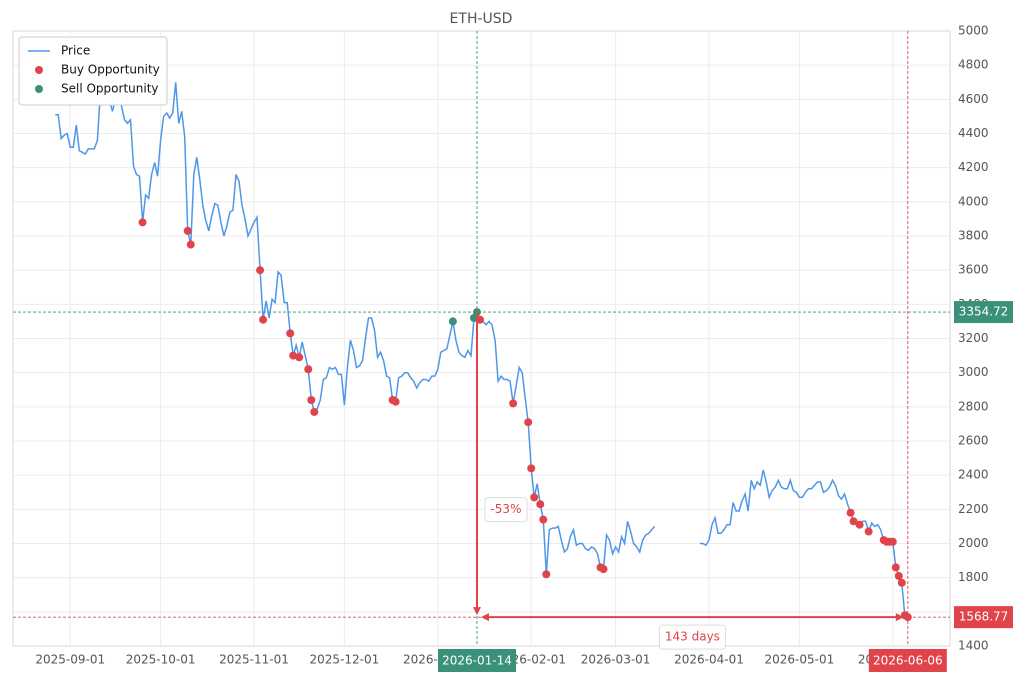  Describe the element at coordinates (973, 236) in the screenshot. I see `y-tick-label: 3800` at that location.